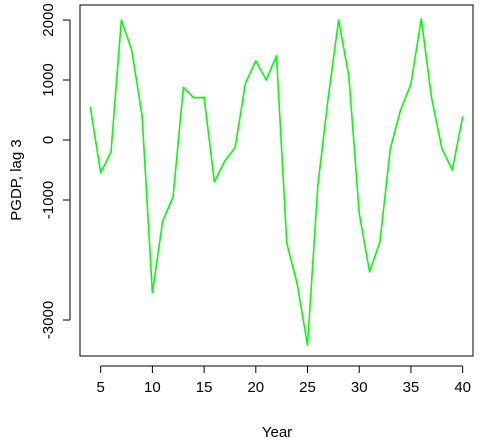 Image resolution: width=480 pixels, height=444 pixels. I want to click on x-tick-label: 40, so click(462, 387).